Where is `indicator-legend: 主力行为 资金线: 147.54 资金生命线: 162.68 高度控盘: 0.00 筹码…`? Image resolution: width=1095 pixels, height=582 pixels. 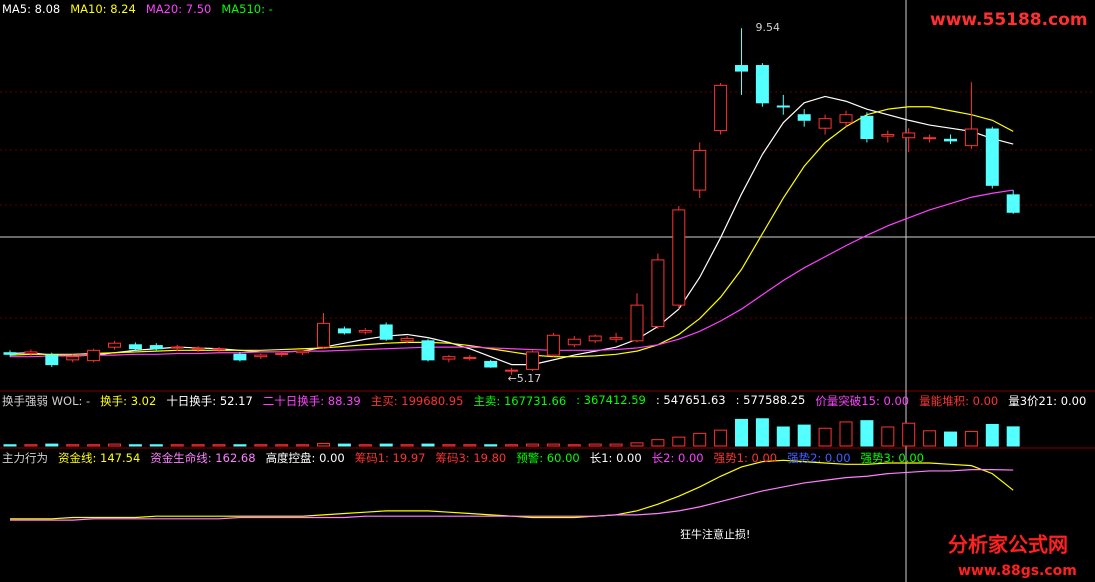
indicator-legend: 主力行为 资金线: 147.54 资金生命线: 162.68 高度控盘: 0.00 筹码… is located at coordinates (463, 458).